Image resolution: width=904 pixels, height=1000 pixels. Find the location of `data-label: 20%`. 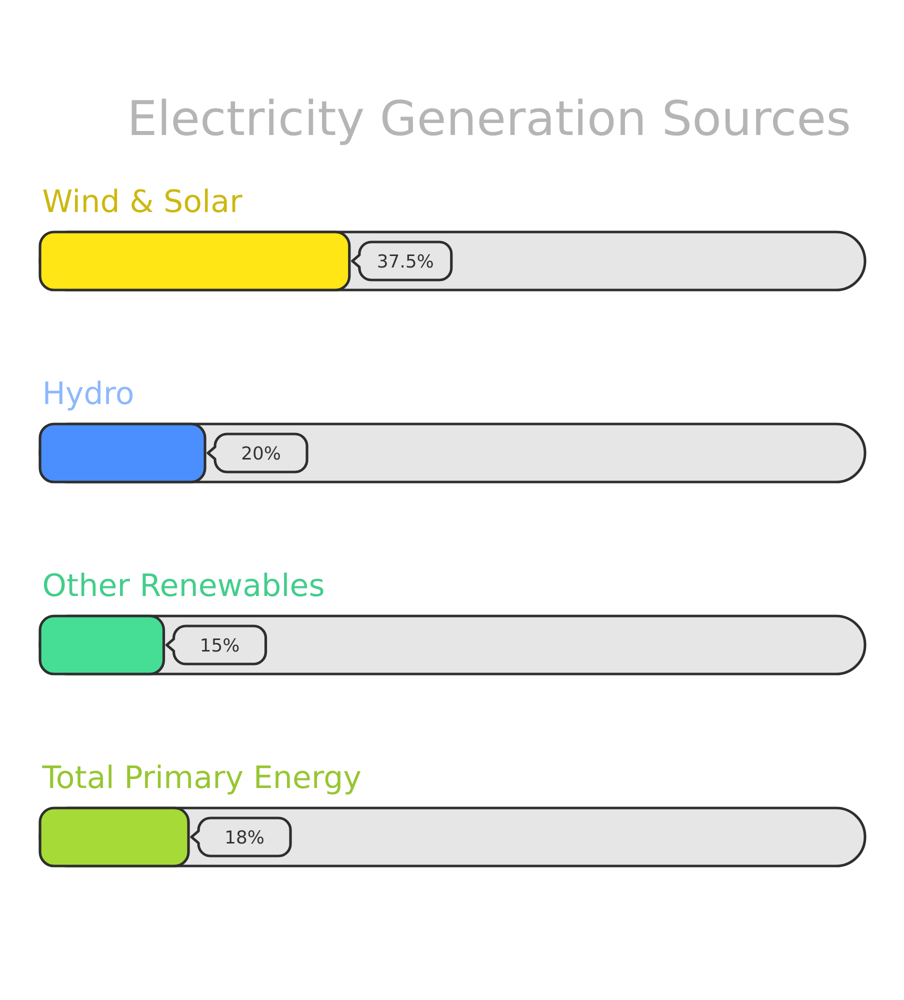

data-label: 20% is located at coordinates (261, 453).